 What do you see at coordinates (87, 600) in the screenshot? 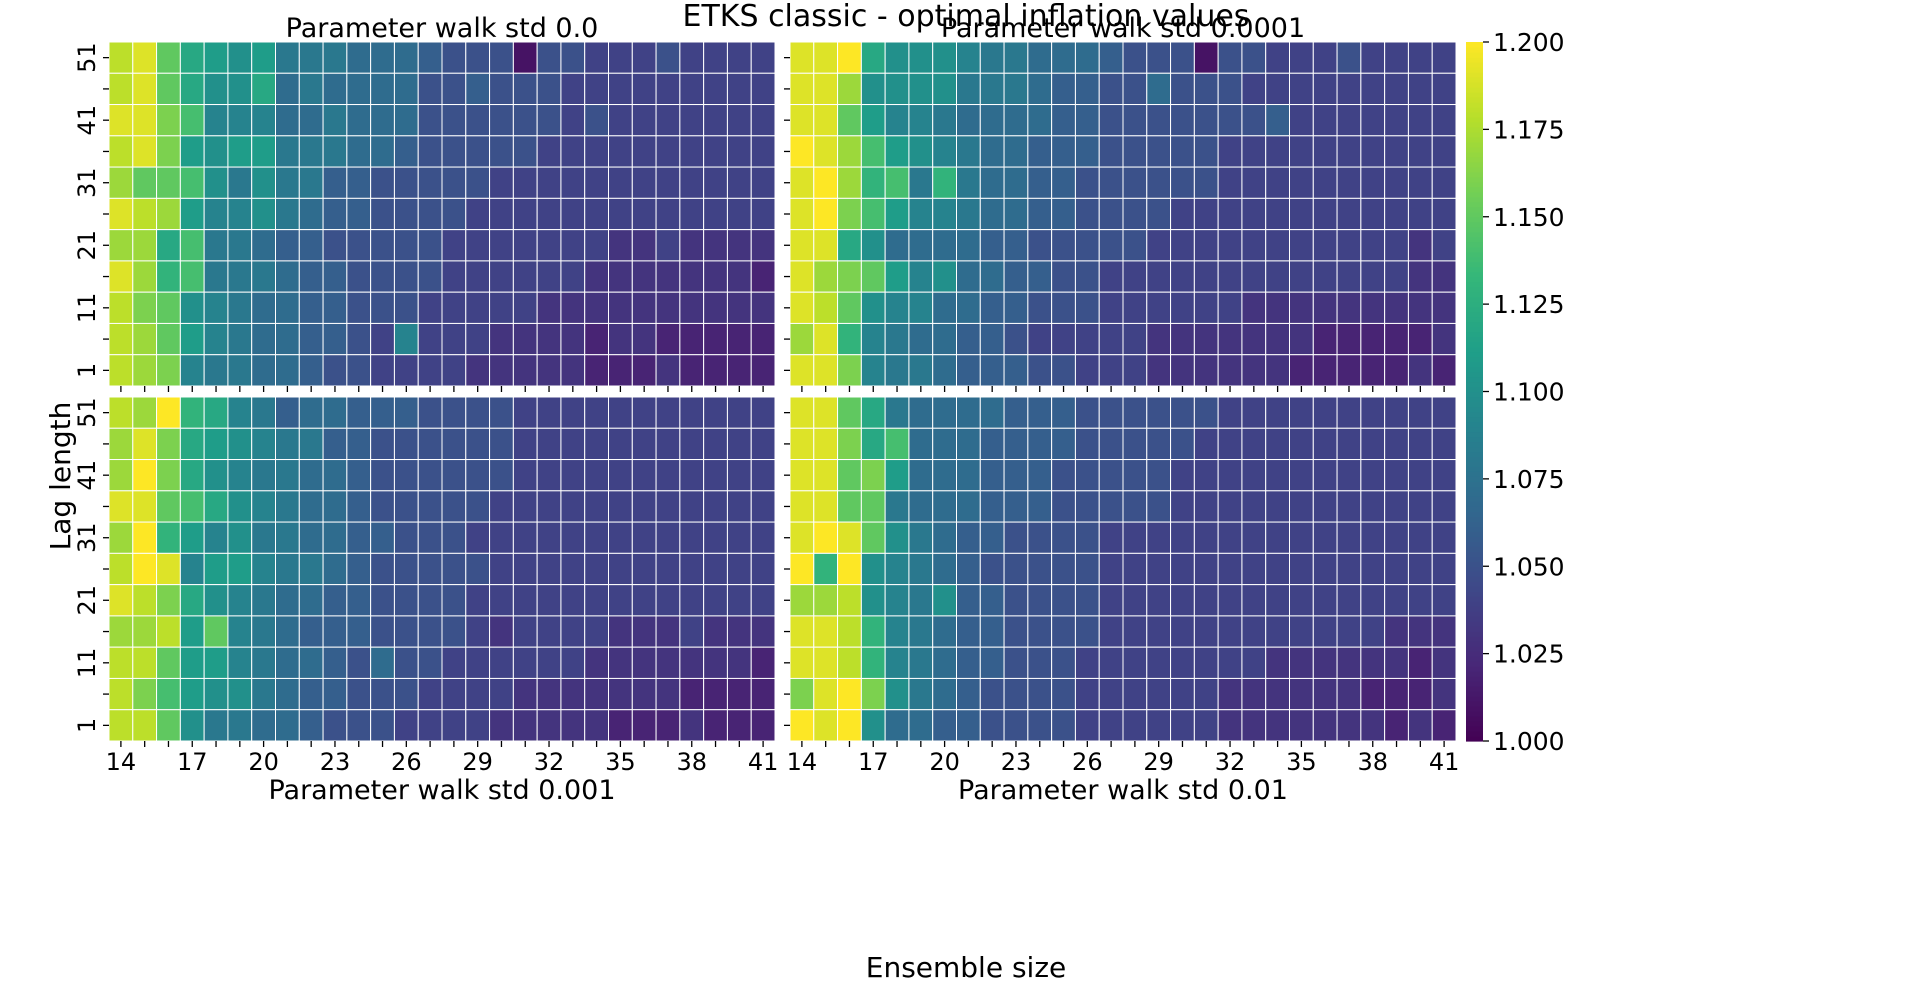
I see `y-tick-label: 21` at bounding box center [87, 600].